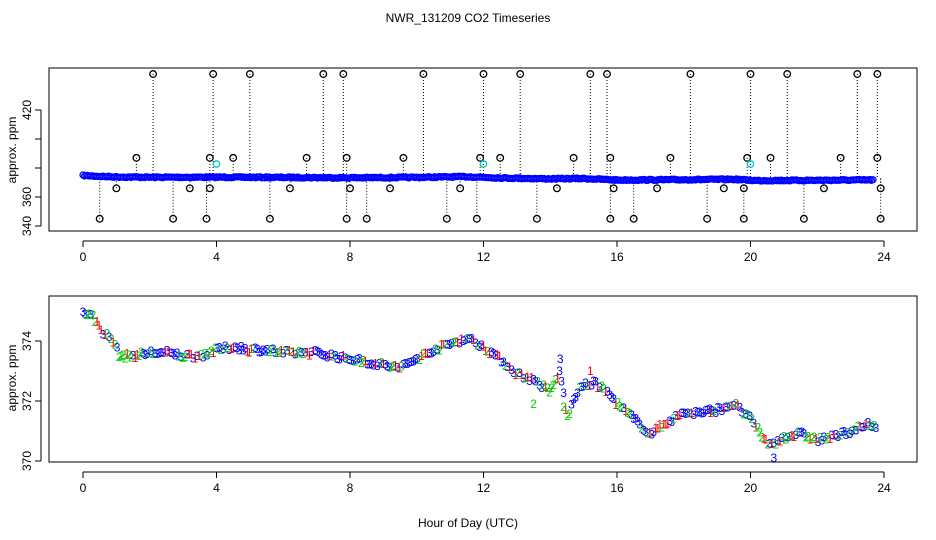 This screenshot has width=936, height=540. Describe the element at coordinates (873, 180) in the screenshot. I see `top-data-point` at that location.